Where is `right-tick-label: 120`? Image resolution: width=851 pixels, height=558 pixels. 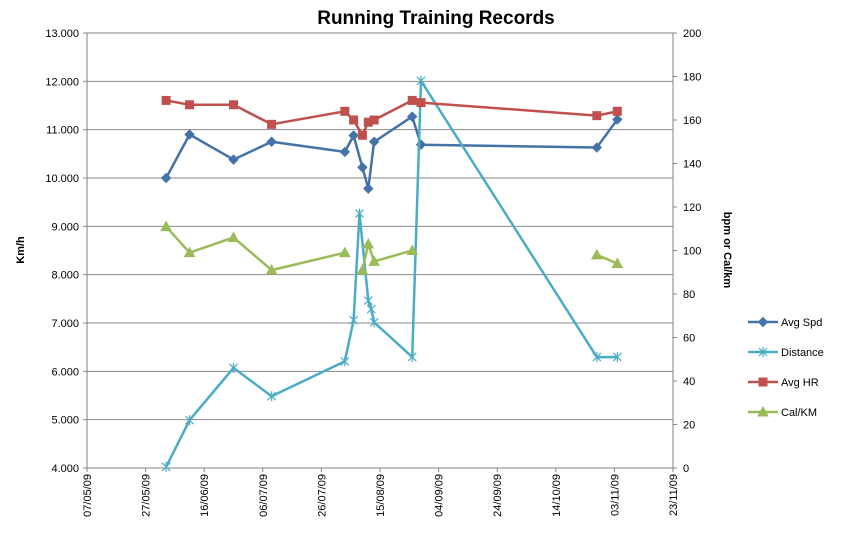 right-tick-label: 120 is located at coordinates (692, 208).